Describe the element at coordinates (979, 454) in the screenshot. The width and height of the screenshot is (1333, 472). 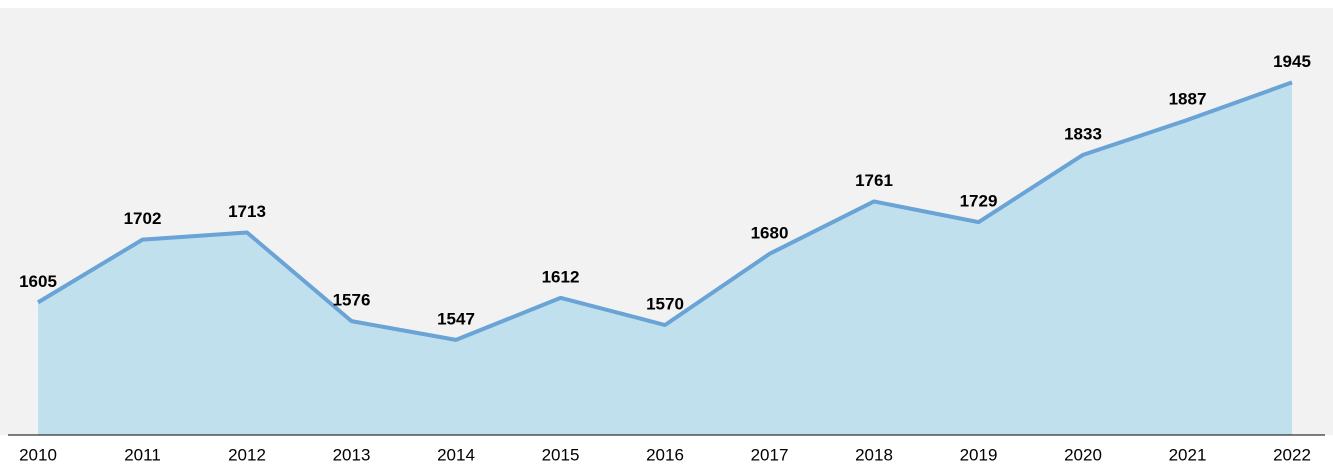
I see `x-tick-label: 2019` at that location.